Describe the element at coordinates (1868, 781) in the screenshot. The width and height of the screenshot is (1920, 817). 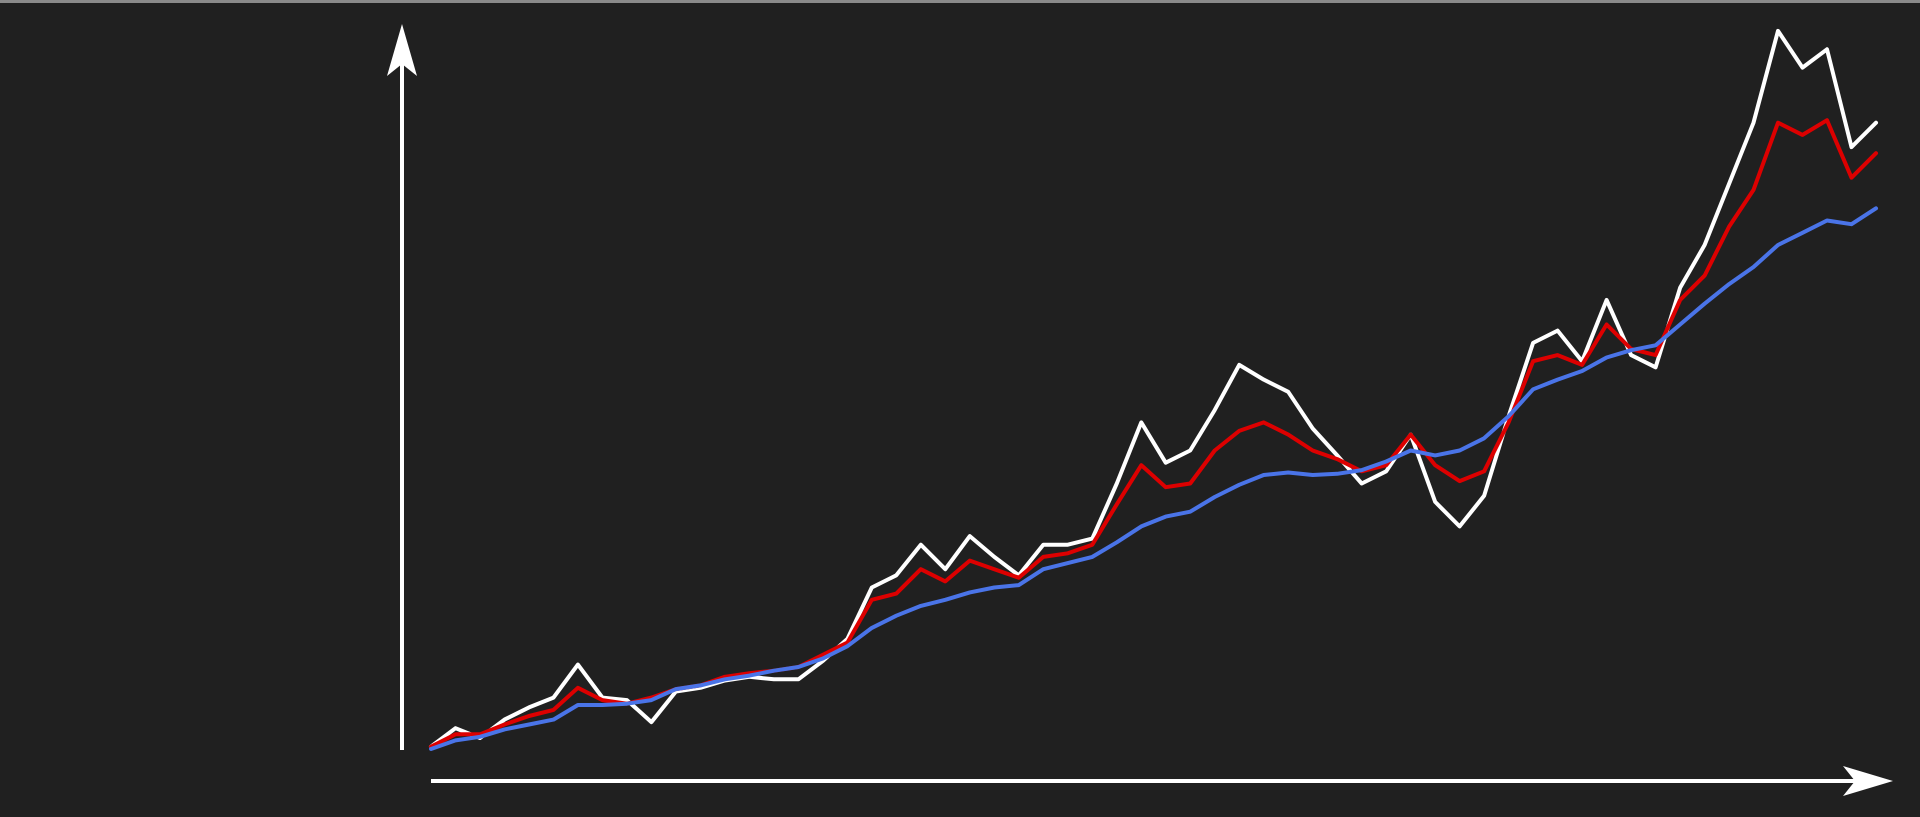
I see `x-axis-arrow` at that location.